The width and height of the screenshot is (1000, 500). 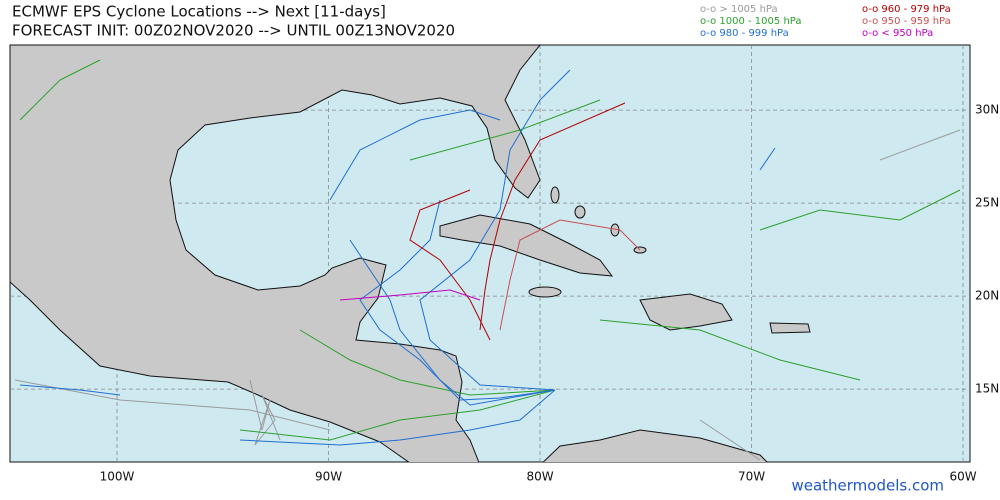 I want to click on lon-label: 60W, so click(x=962, y=477).